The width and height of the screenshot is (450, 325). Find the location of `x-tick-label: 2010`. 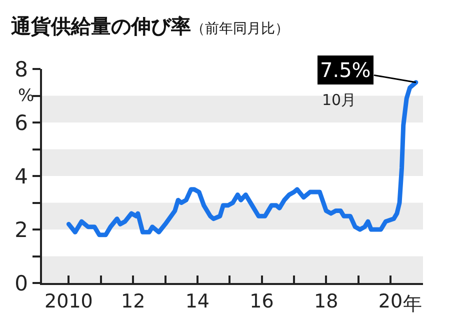

x-tick-label: 2010 is located at coordinates (68, 301).